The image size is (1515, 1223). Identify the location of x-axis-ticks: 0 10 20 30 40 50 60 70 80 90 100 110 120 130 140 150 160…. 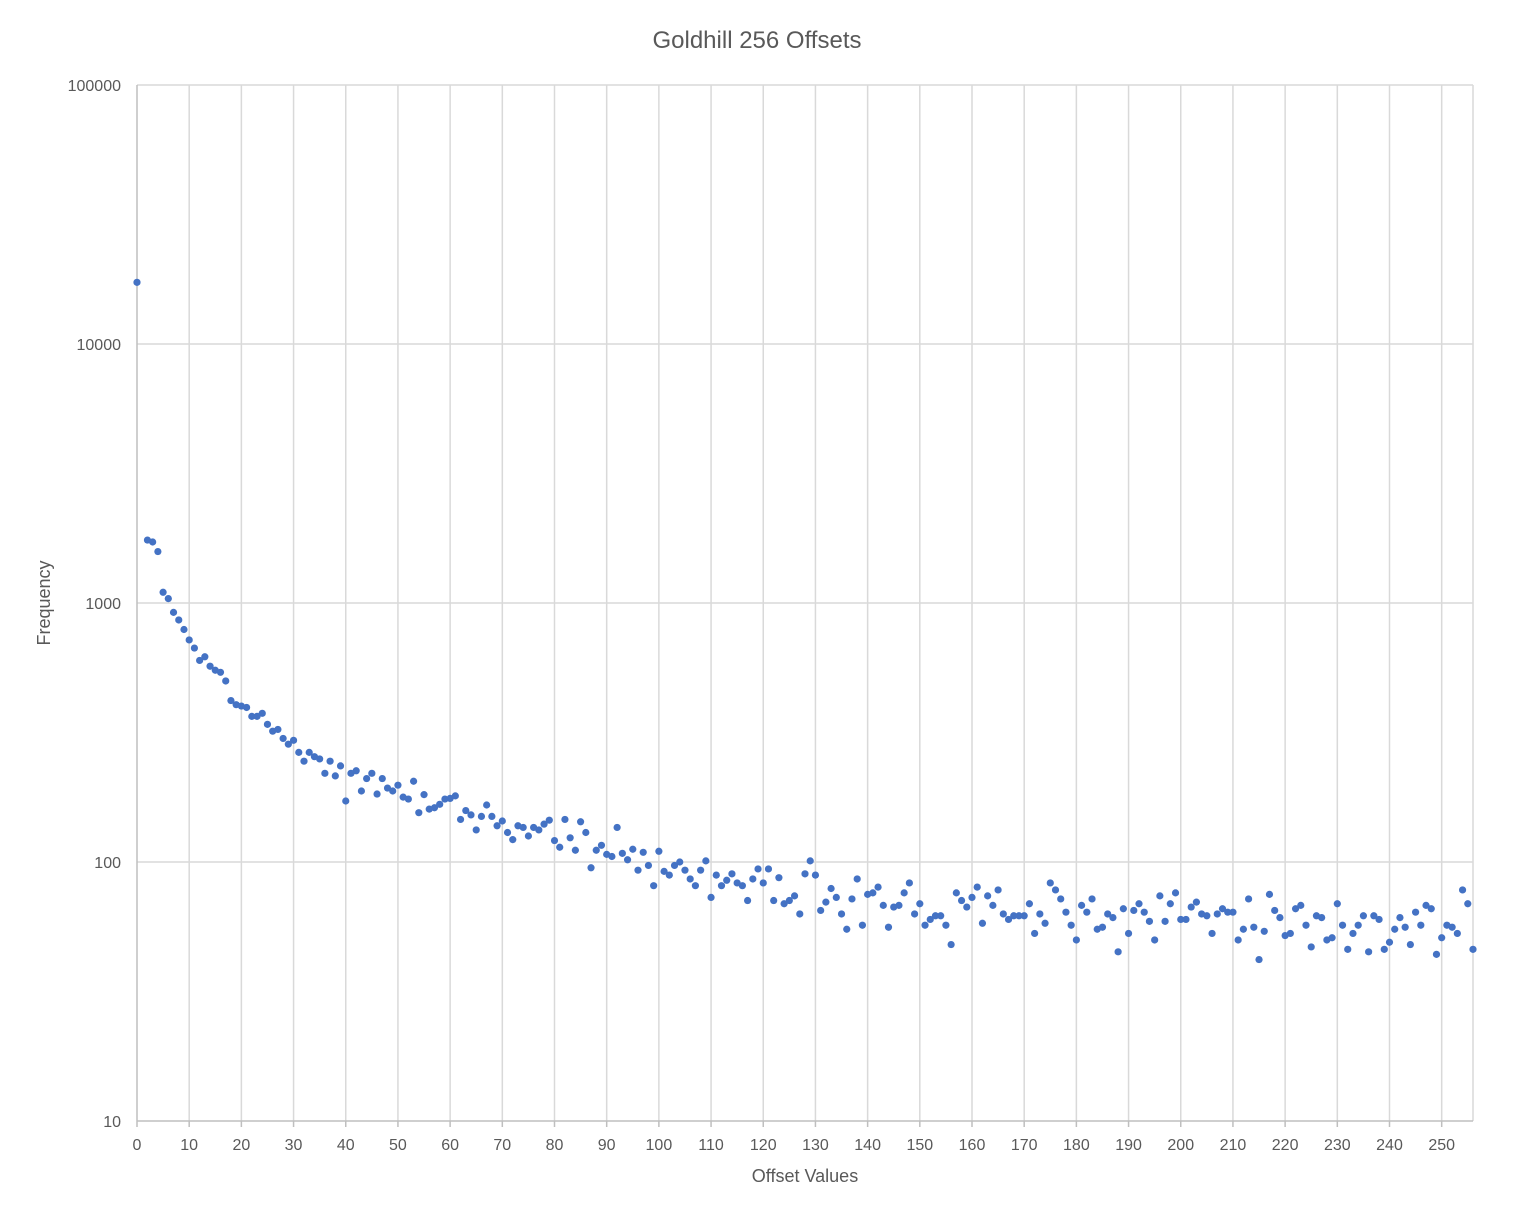
(794, 1137).